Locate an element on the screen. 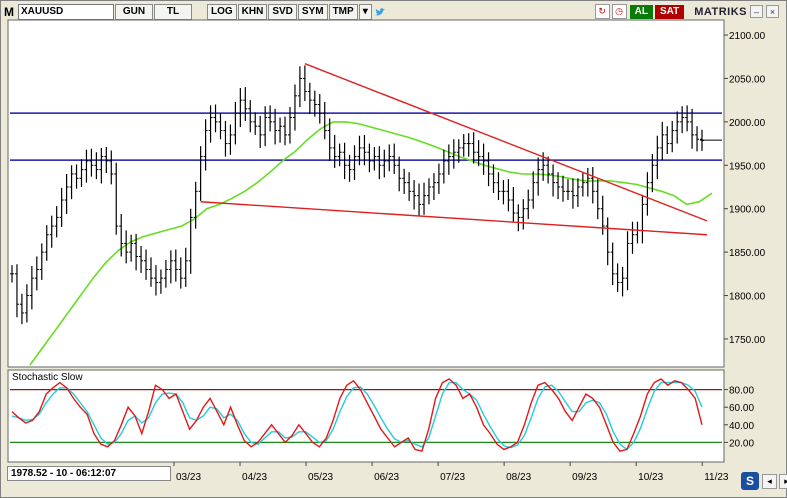 The image size is (787, 498). stochastic-k-line is located at coordinates (357, 415).